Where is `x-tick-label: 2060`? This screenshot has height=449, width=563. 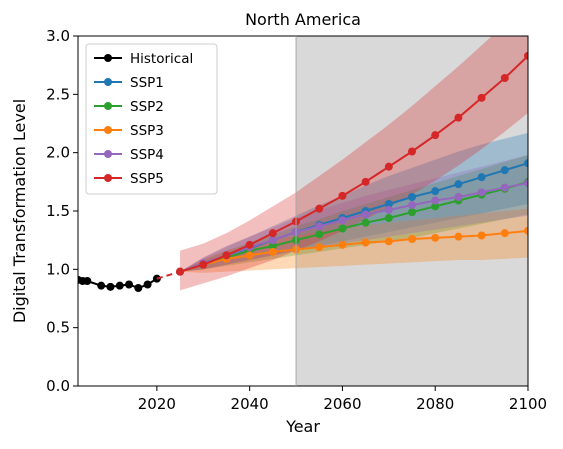
x-tick-label: 2060 is located at coordinates (342, 404).